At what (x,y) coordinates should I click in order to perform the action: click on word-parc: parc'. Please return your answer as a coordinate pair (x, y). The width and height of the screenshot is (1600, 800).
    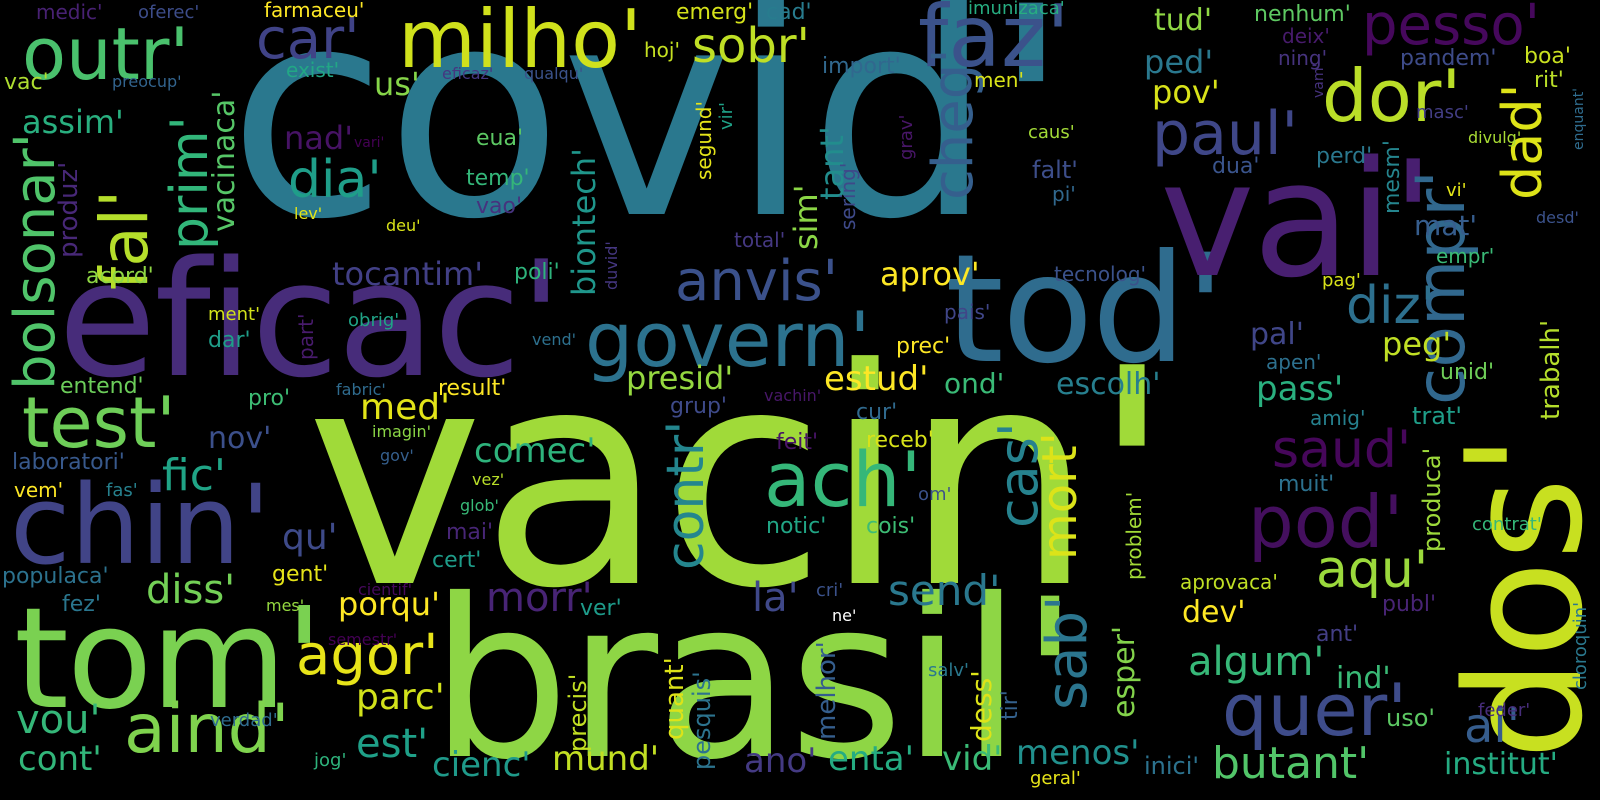
    Looking at the image, I should click on (400, 697).